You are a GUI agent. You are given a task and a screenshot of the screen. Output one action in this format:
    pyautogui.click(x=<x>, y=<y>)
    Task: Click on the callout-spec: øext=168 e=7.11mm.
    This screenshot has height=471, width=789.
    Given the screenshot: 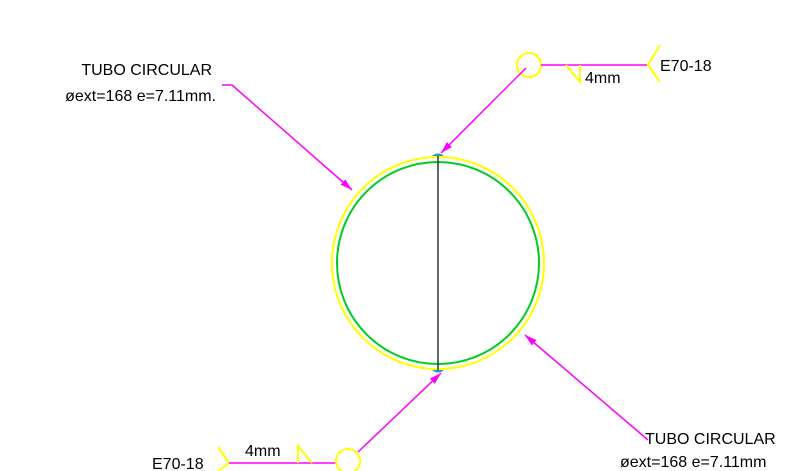 What is the action you would take?
    pyautogui.click(x=140, y=96)
    